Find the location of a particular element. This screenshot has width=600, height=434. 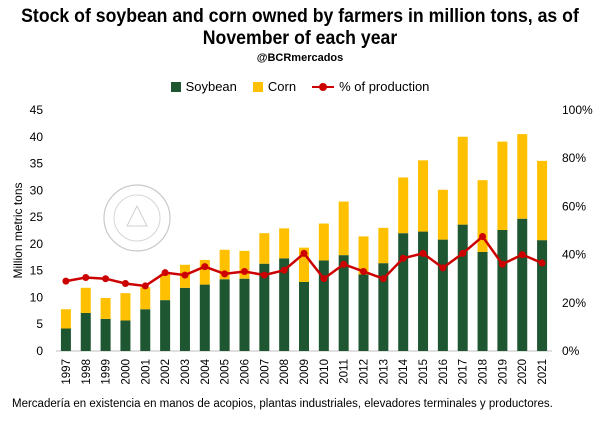

percent-swatch is located at coordinates (323, 87).